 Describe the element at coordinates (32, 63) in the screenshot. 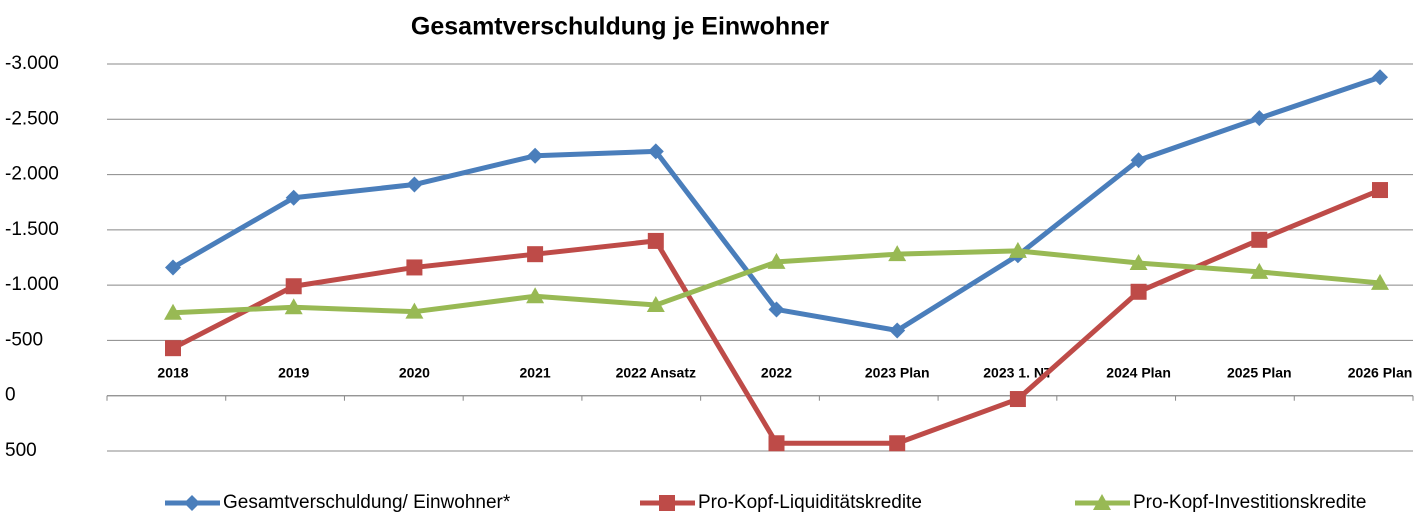

I see `y-tick-label: -3.000` at that location.